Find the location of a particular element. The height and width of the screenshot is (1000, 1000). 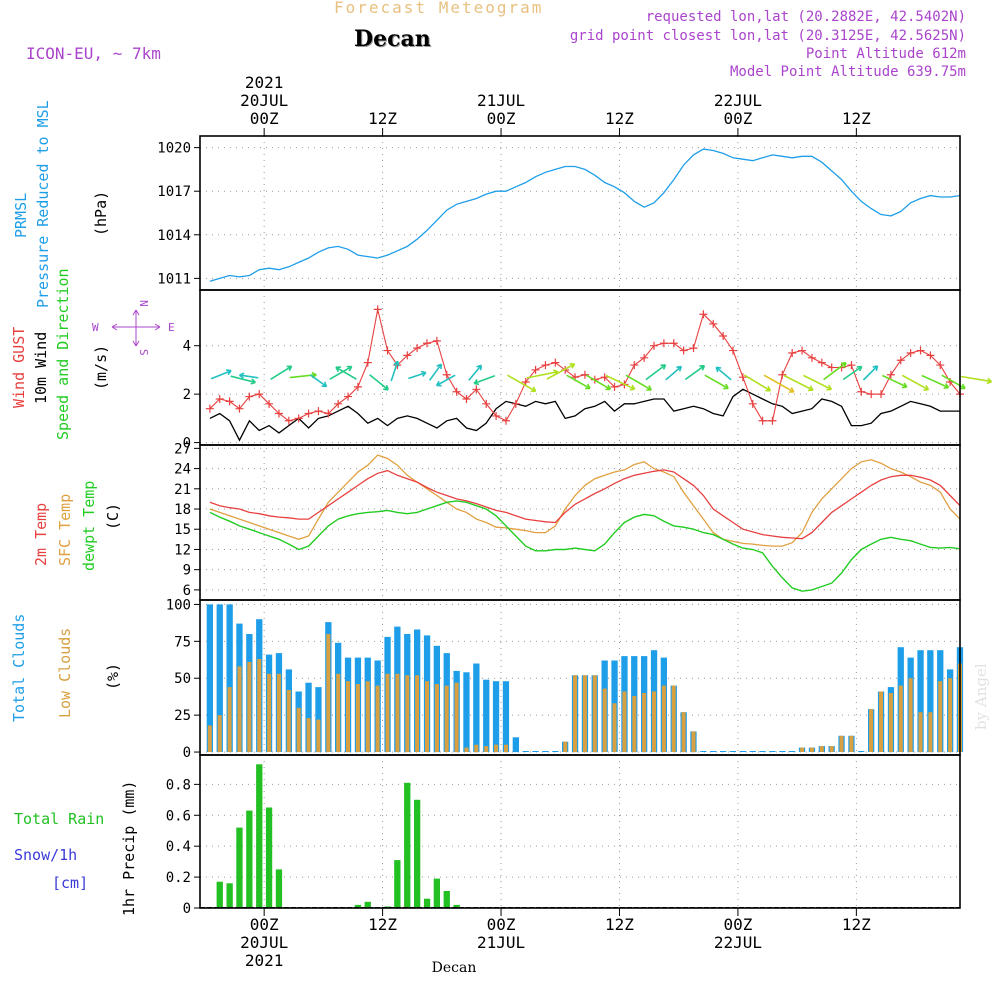

temp2m-label: 2m Temp is located at coordinates (41, 534).